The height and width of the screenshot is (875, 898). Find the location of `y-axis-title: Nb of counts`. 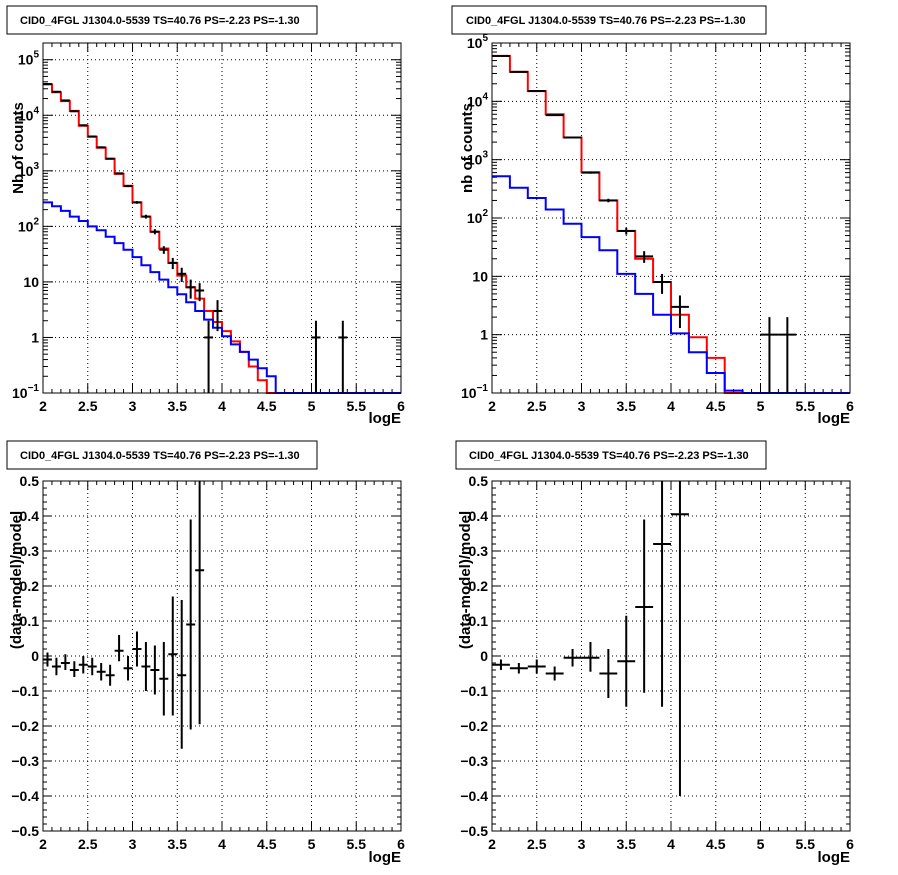

y-axis-title: Nb of counts is located at coordinates (18, 148).